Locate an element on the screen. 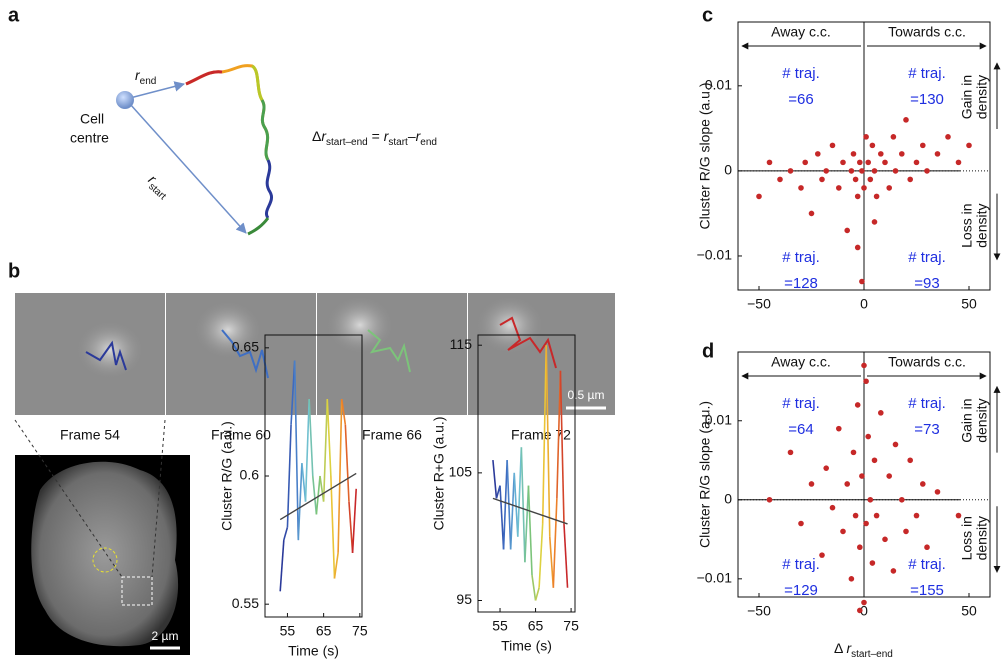  r-end-label: rend is located at coordinates (145, 77).